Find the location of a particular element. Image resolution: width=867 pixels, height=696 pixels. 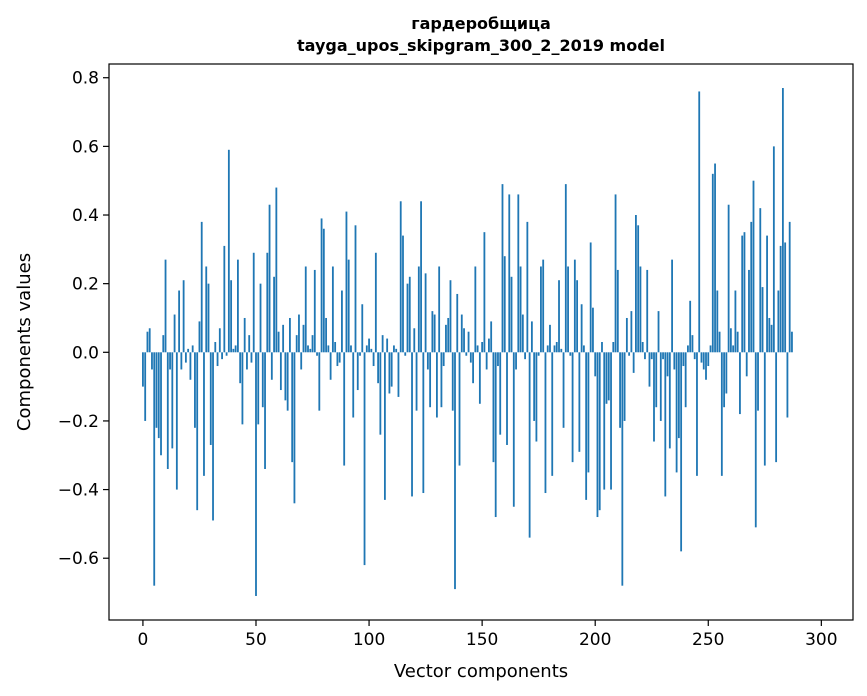

x-tick-label: 250 is located at coordinates (708, 640).